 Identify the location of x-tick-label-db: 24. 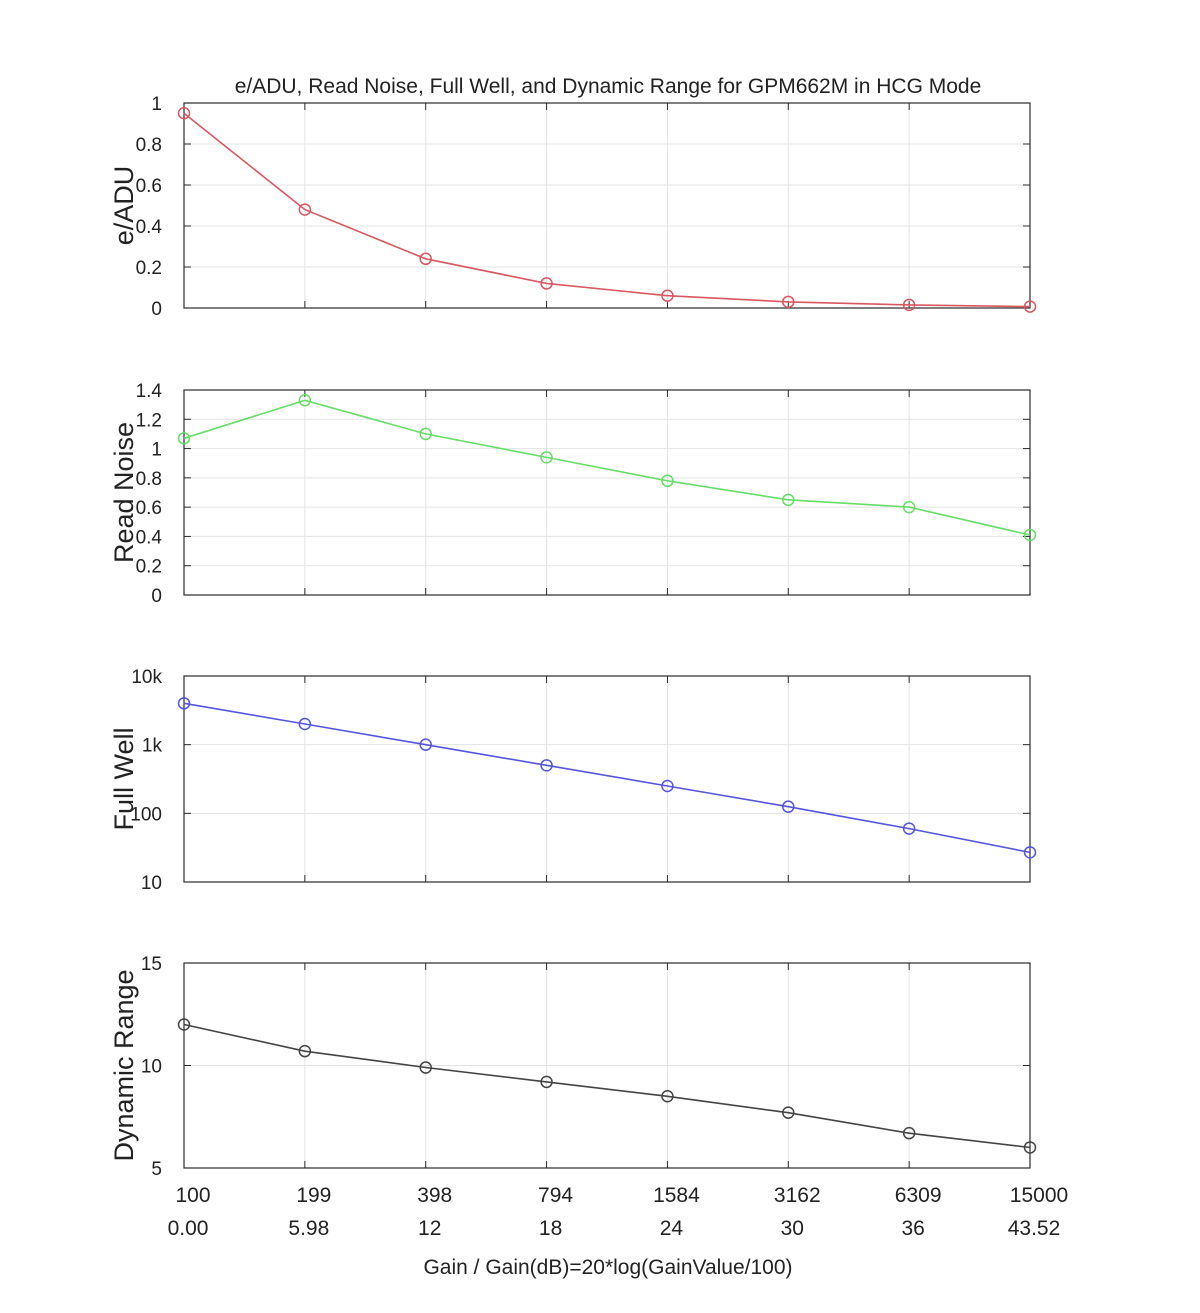
(672, 1228).